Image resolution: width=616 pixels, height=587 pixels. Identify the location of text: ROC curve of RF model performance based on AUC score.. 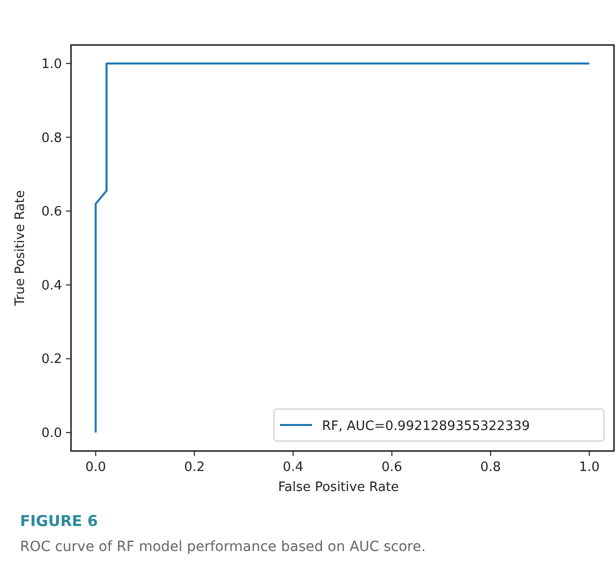
(223, 547).